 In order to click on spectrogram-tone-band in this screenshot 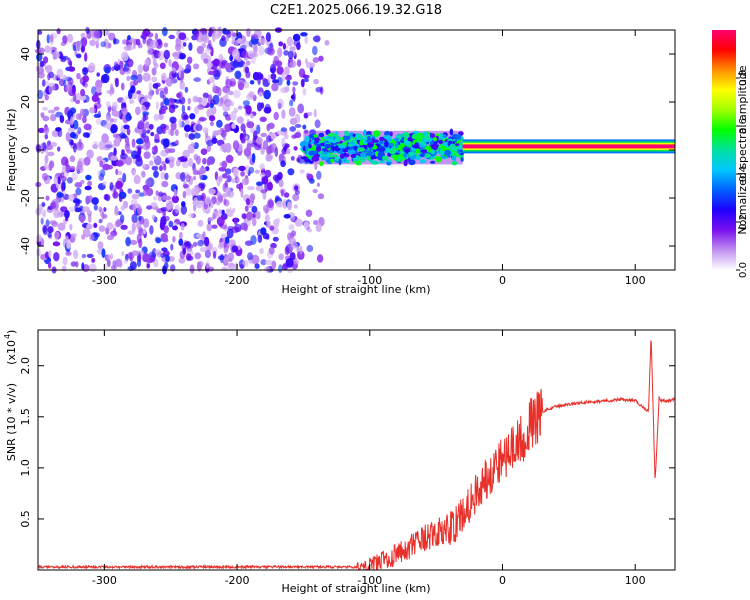, I will do `click(568, 146)`.